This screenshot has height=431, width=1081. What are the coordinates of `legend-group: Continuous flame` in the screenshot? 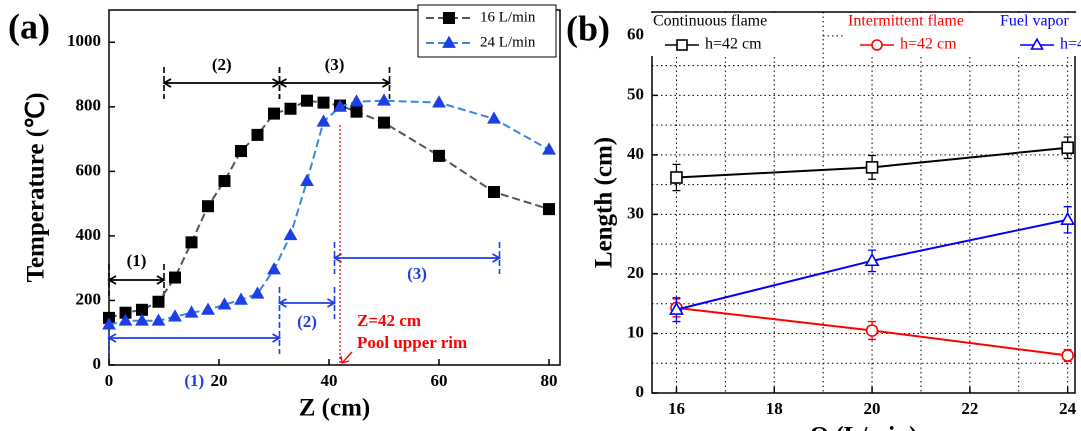 It's located at (710, 21).